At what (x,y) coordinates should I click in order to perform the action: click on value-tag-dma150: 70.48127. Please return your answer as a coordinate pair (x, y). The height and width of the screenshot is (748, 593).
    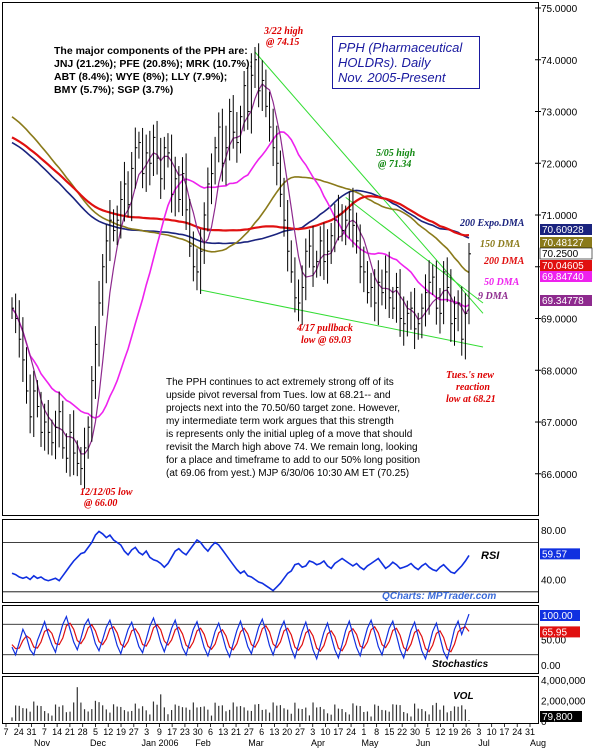
    Looking at the image, I should click on (566, 243).